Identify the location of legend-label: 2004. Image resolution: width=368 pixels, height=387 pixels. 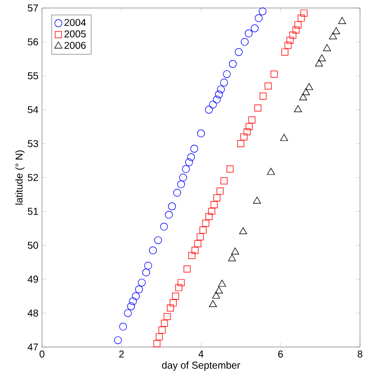
(75, 22).